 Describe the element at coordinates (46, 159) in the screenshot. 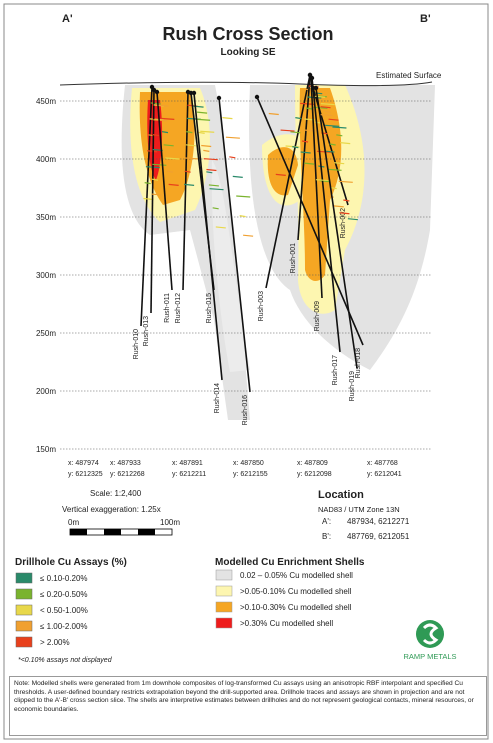

I see `elevation-label: 400m` at that location.